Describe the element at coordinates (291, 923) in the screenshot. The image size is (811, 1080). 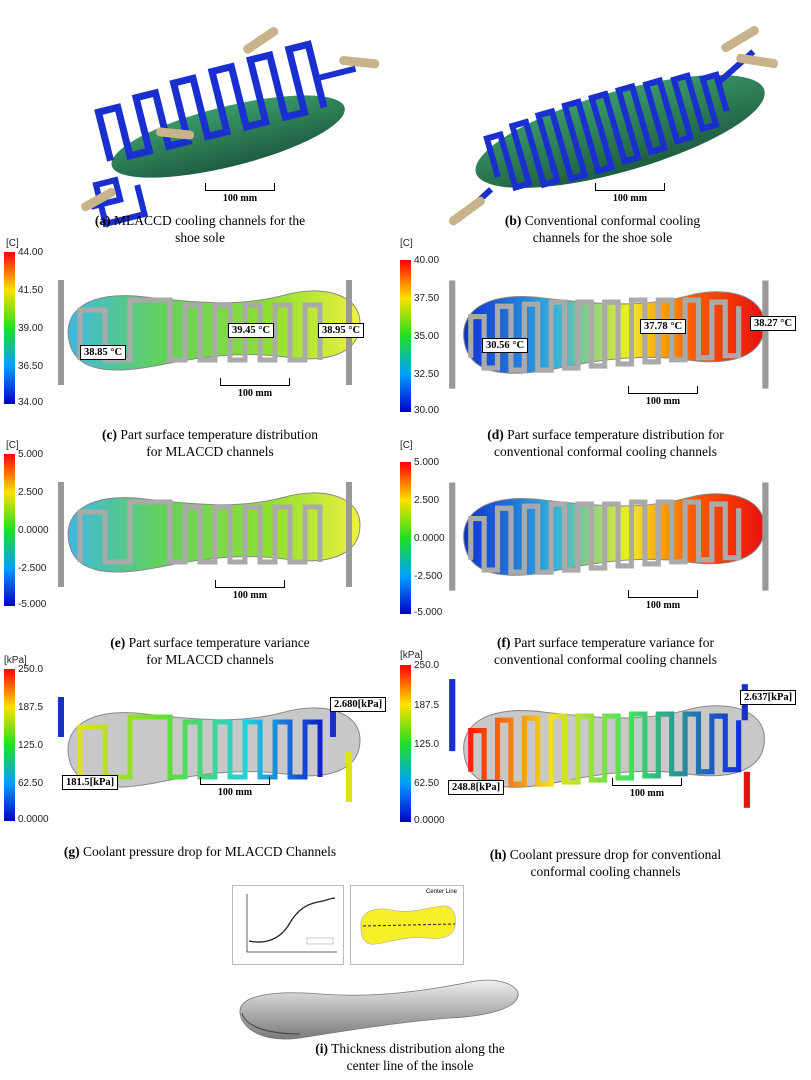
I see `thickness-curve` at that location.